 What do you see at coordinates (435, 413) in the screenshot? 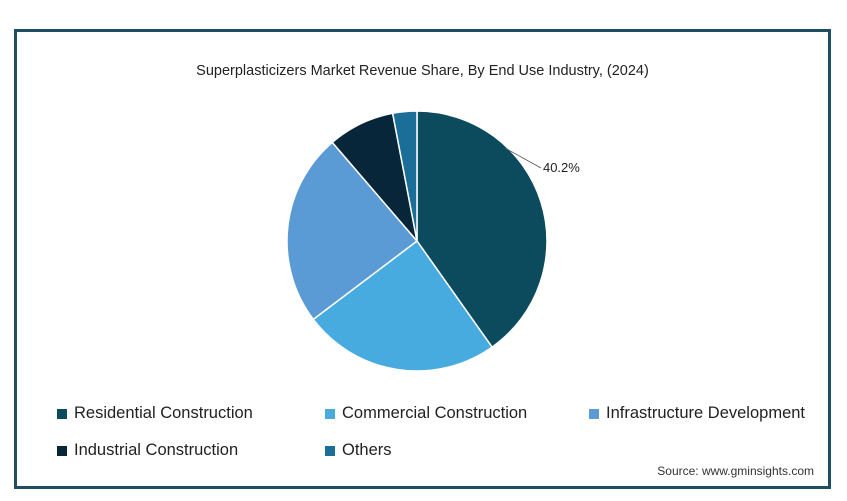
I see `legend-label: Commercial Construction` at bounding box center [435, 413].